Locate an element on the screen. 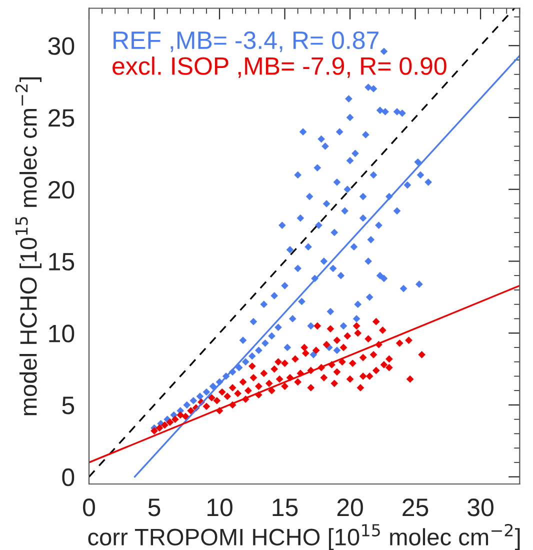 The image size is (533, 550). text: excl. ISOP ,MB= -7.9, R= 0.90 is located at coordinates (279, 67).